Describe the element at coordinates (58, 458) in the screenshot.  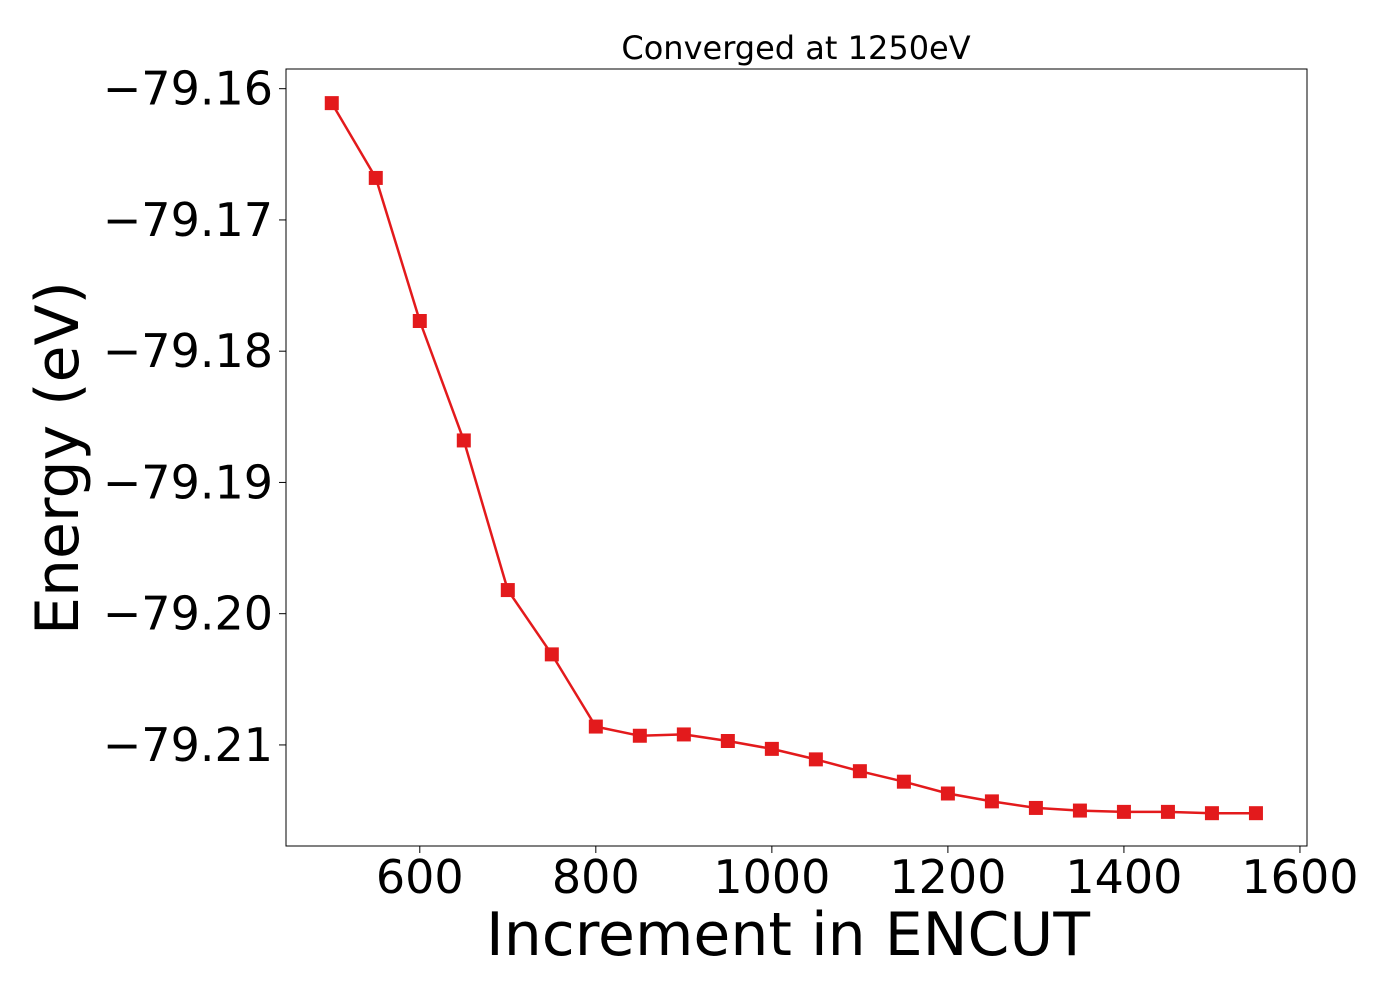
I see `y-axis-label: Energy (eV)` at that location.